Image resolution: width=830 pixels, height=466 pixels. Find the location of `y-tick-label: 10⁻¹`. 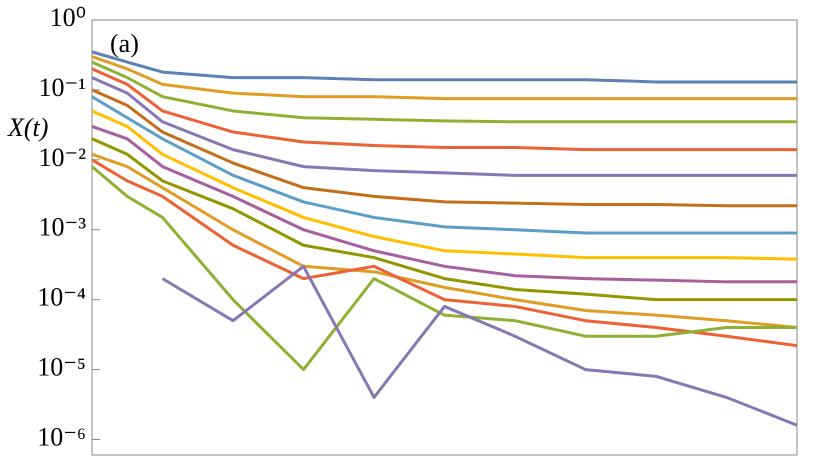

y-tick-label: 10⁻¹ is located at coordinates (62, 87).